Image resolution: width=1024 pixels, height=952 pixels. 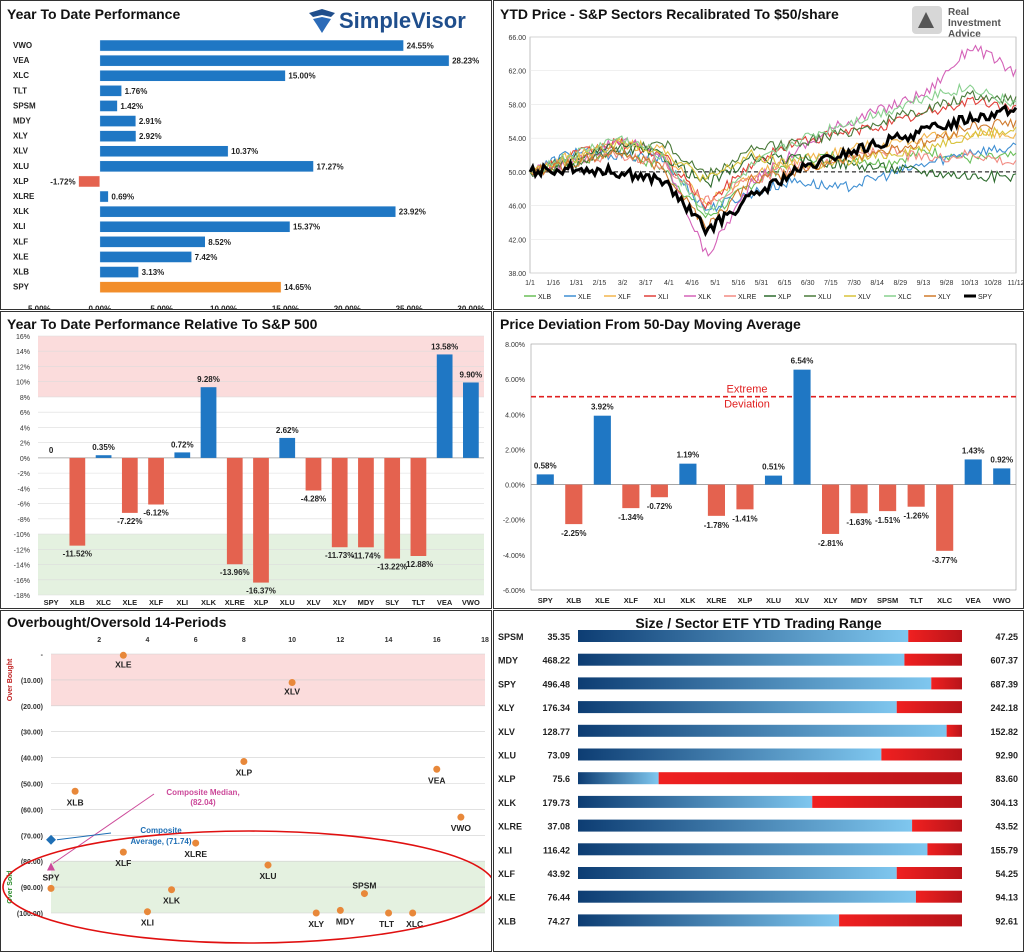 I want to click on data-label: -3.77%, so click(x=944, y=560).